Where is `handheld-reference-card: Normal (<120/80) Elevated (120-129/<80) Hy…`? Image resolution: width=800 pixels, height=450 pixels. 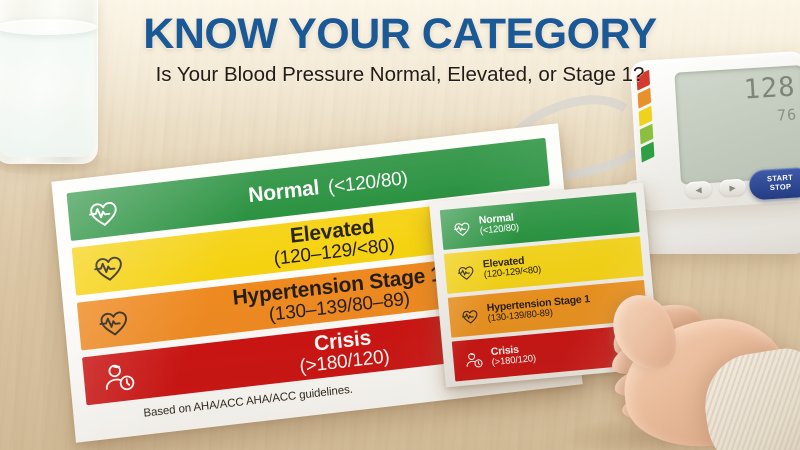
handheld-reference-card: Normal (<120/80) Elevated (120-129/<80) Hy… is located at coordinates (544, 285).